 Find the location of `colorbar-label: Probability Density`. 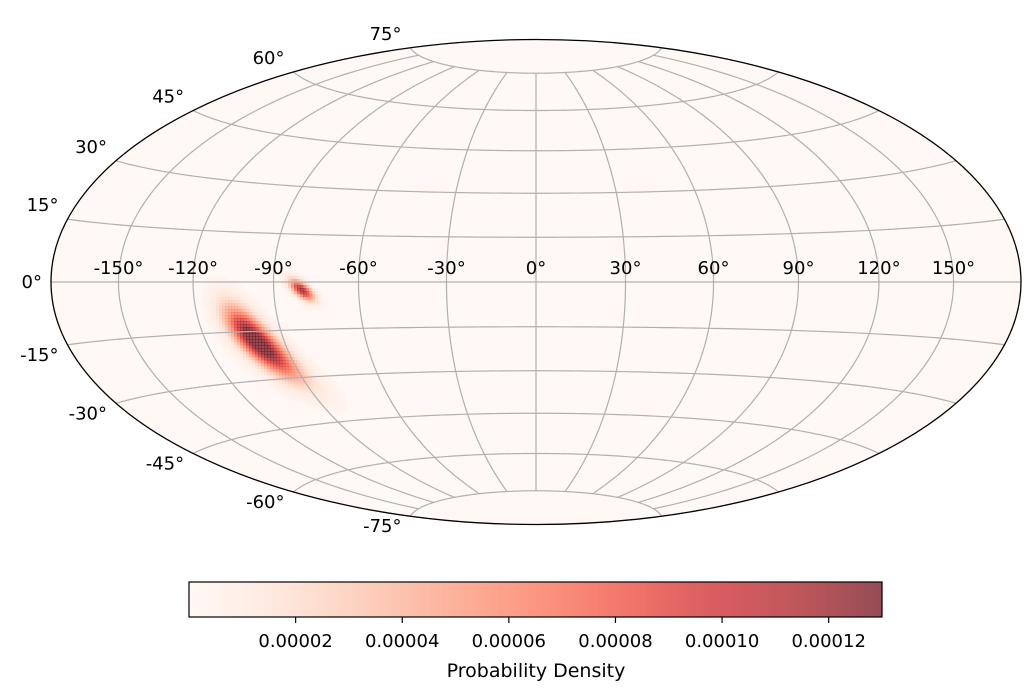

colorbar-label: Probability Density is located at coordinates (536, 671).